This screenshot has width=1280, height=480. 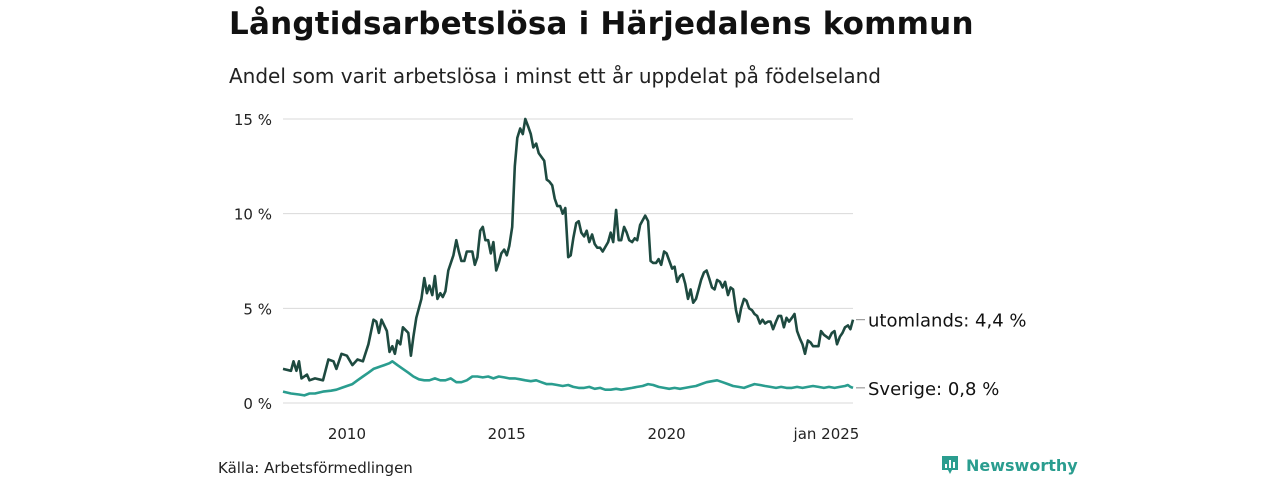 What do you see at coordinates (507, 434) in the screenshot?
I see `x-tick-label: 2015` at bounding box center [507, 434].